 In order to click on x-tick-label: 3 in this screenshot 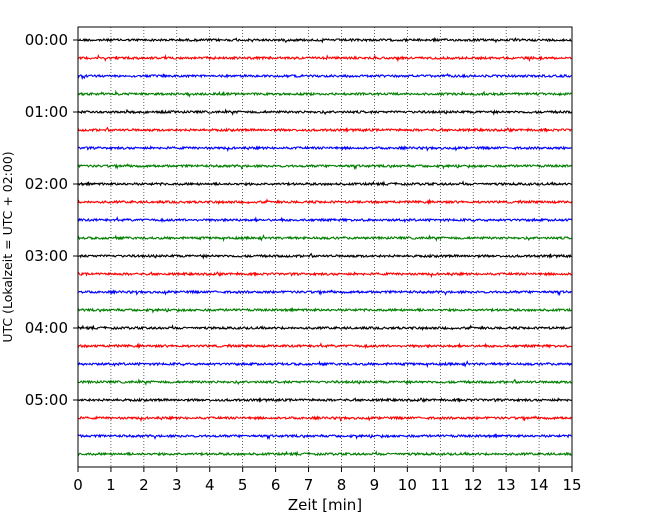, I will do `click(177, 485)`.